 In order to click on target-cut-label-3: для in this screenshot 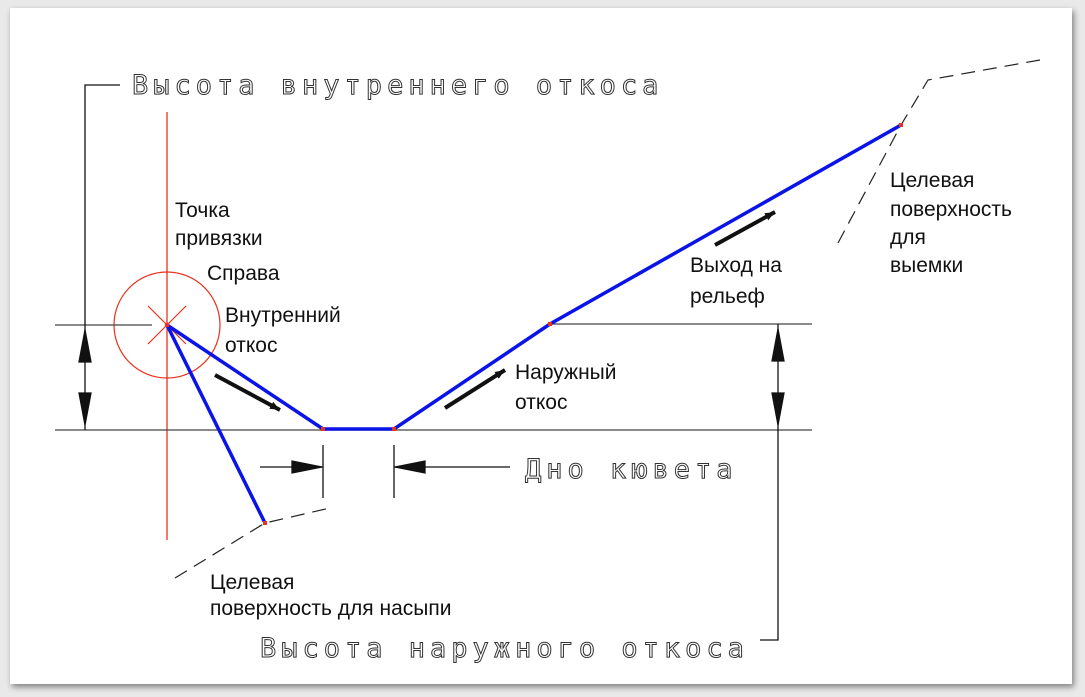, I will do `click(908, 237)`.